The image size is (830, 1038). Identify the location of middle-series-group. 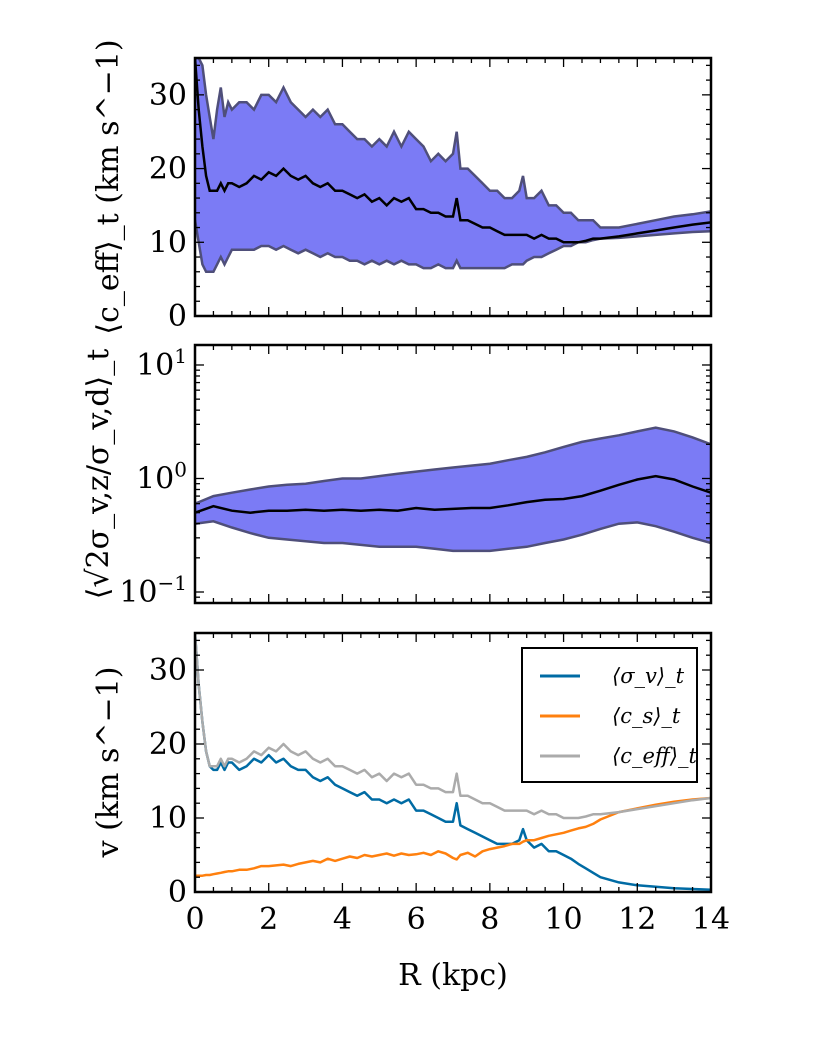
(453, 489).